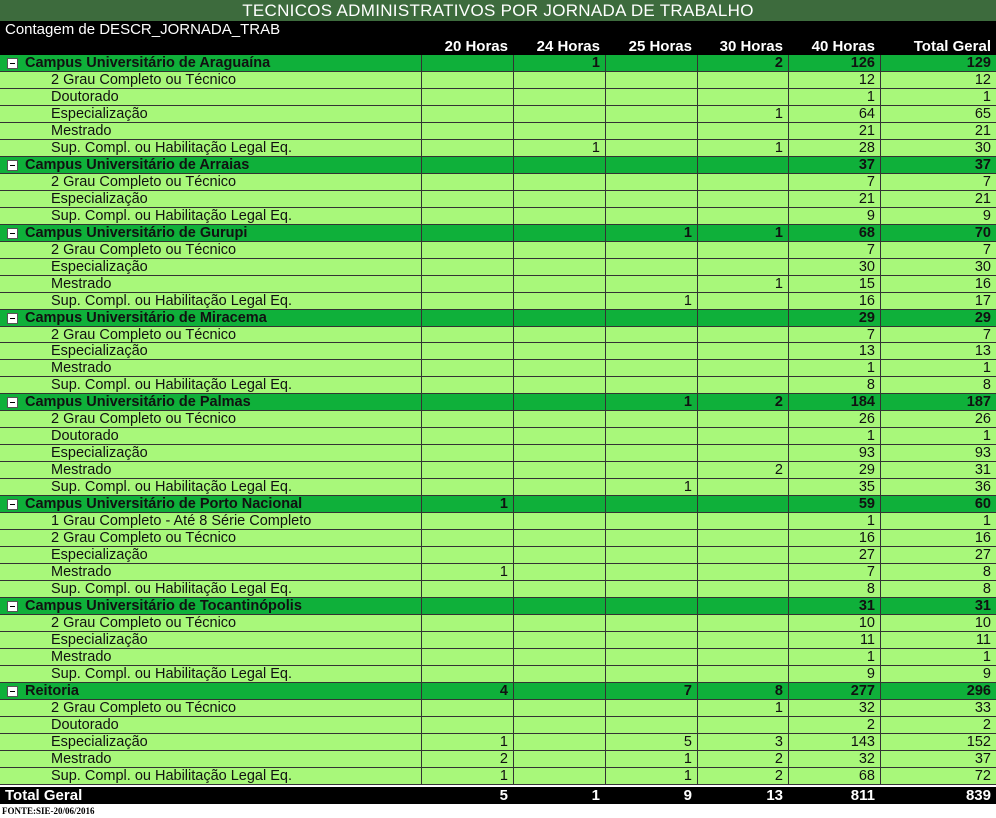 The width and height of the screenshot is (996, 818). What do you see at coordinates (498, 759) in the screenshot?
I see `detail-row: Mestrado 2 1 2 32 37` at bounding box center [498, 759].